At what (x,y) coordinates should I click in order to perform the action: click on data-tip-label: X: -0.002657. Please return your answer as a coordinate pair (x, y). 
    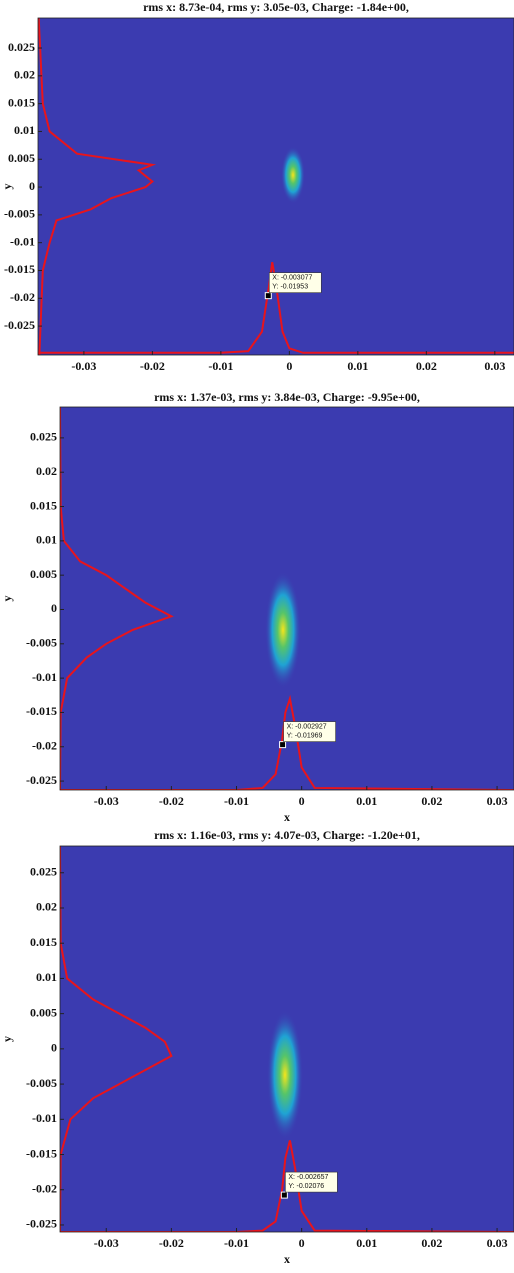
    Looking at the image, I should click on (308, 1177).